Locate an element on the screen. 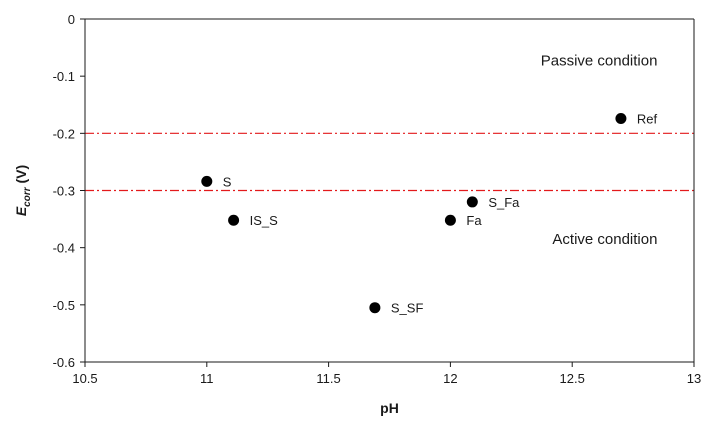 Image resolution: width=705 pixels, height=424 pixels. data-point-s_sf is located at coordinates (375, 308).